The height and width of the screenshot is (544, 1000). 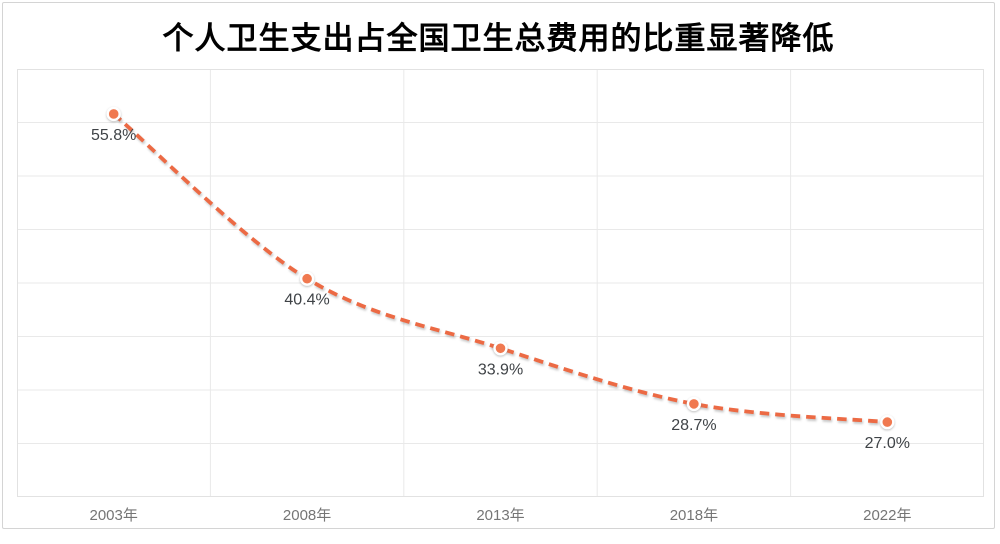 What do you see at coordinates (113, 135) in the screenshot?
I see `data-point-label: 55.8%` at bounding box center [113, 135].